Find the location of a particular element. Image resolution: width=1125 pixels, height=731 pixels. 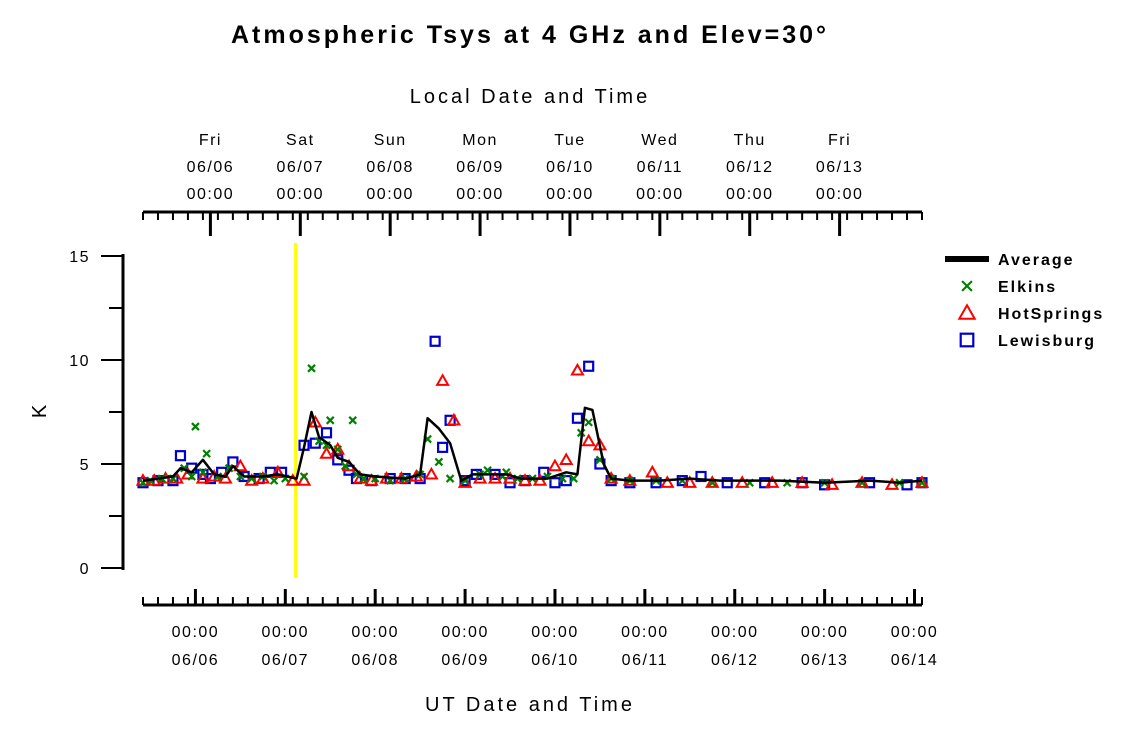

top-tick-date: 06/07 is located at coordinates (301, 167).